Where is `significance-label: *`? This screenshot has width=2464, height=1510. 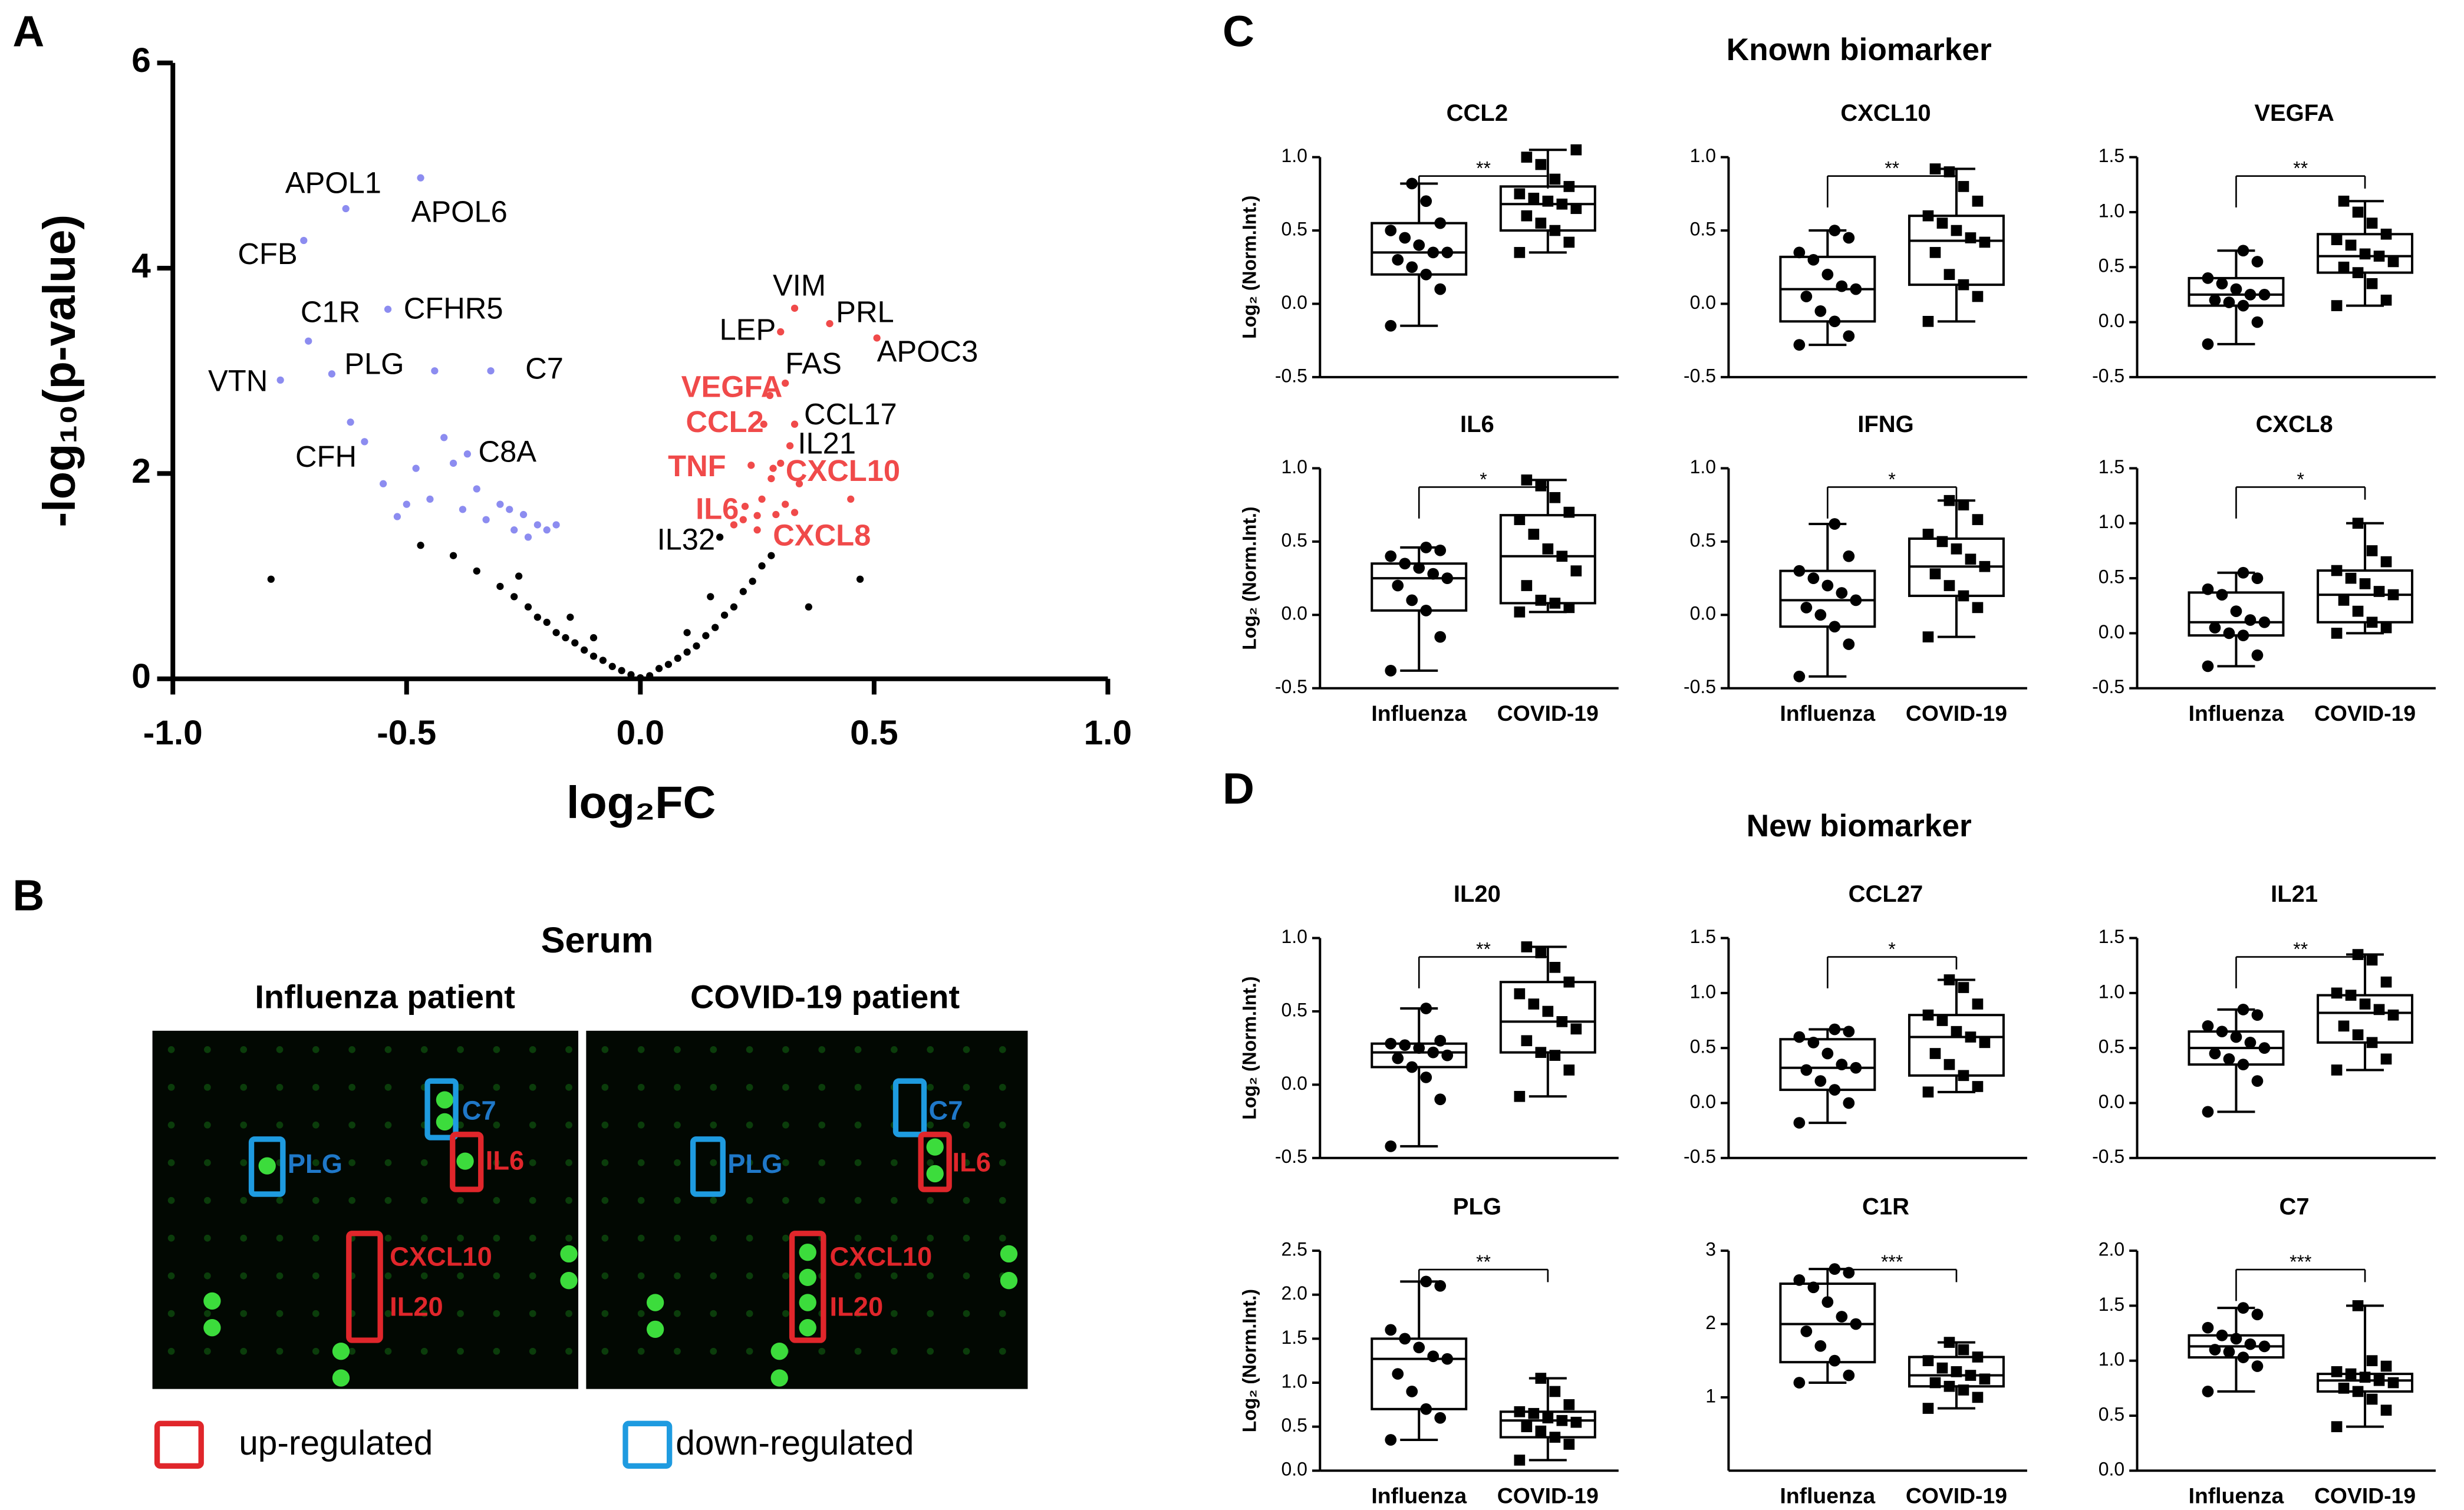 significance-label: * is located at coordinates (1483, 480).